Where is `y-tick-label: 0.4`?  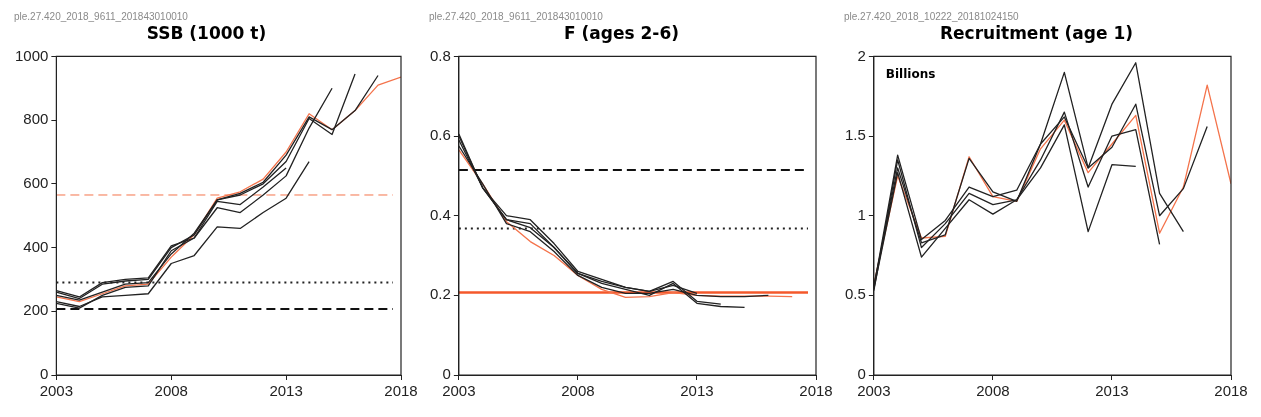
y-tick-label: 0.4 is located at coordinates (440, 214).